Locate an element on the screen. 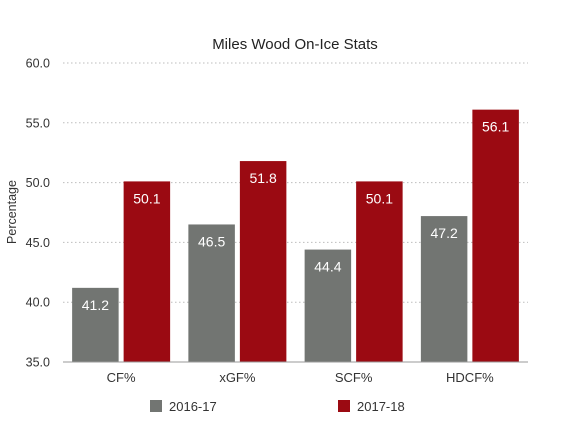 The height and width of the screenshot is (426, 575). y-tick-label: 60.0 is located at coordinates (38, 64).